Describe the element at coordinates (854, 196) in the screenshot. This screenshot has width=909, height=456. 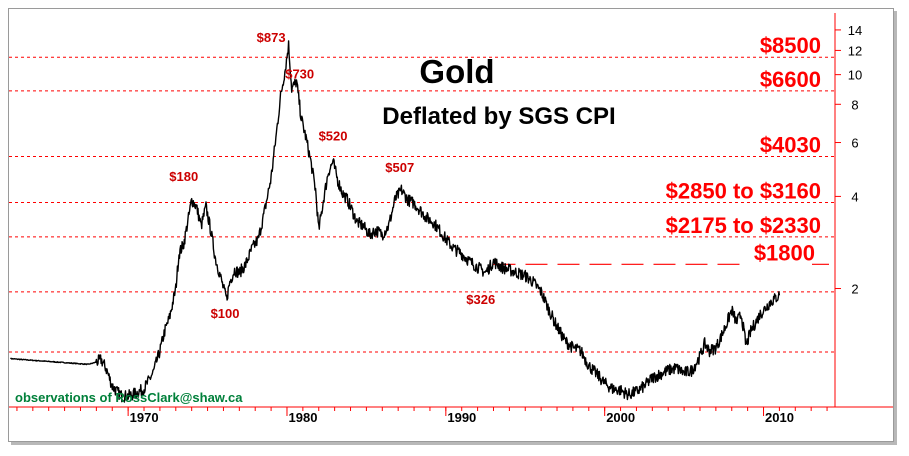
I see `y-tick-label: 4` at that location.